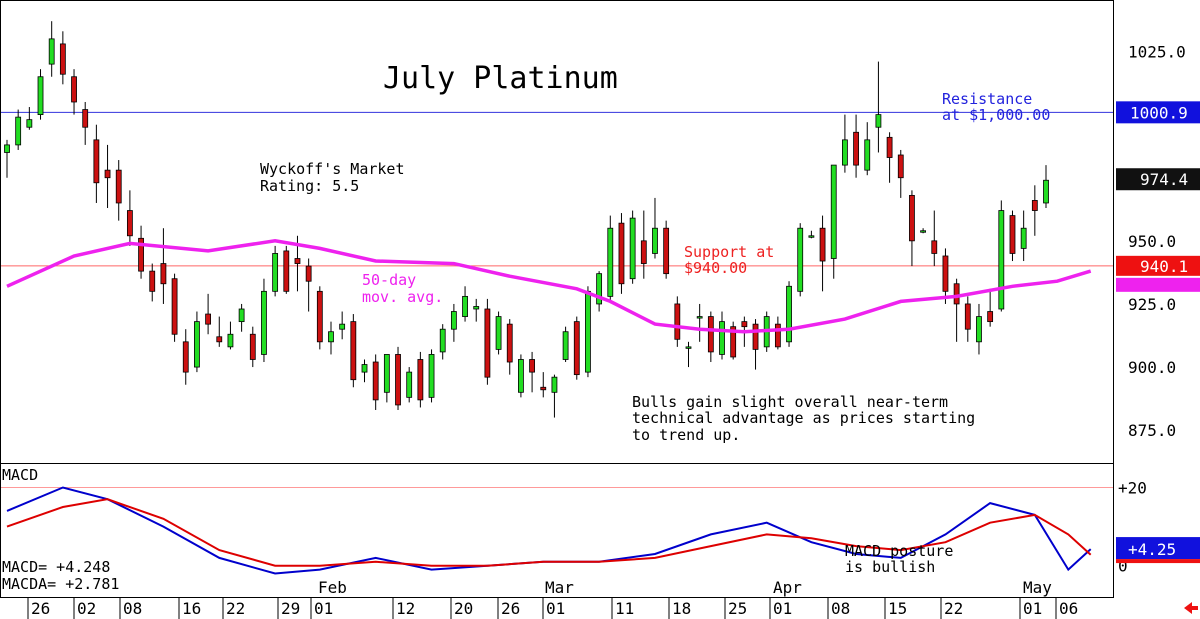 This screenshot has height=619, width=1200. I want to click on price-tick-label: 875.0, so click(1152, 430).